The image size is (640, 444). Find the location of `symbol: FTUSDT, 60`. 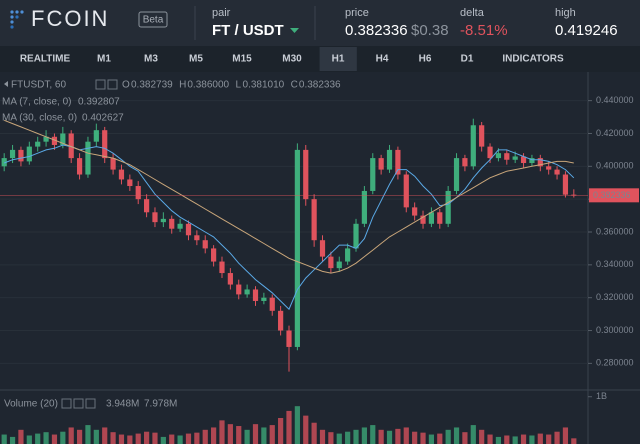

symbol: FTUSDT, 60 is located at coordinates (38, 85).